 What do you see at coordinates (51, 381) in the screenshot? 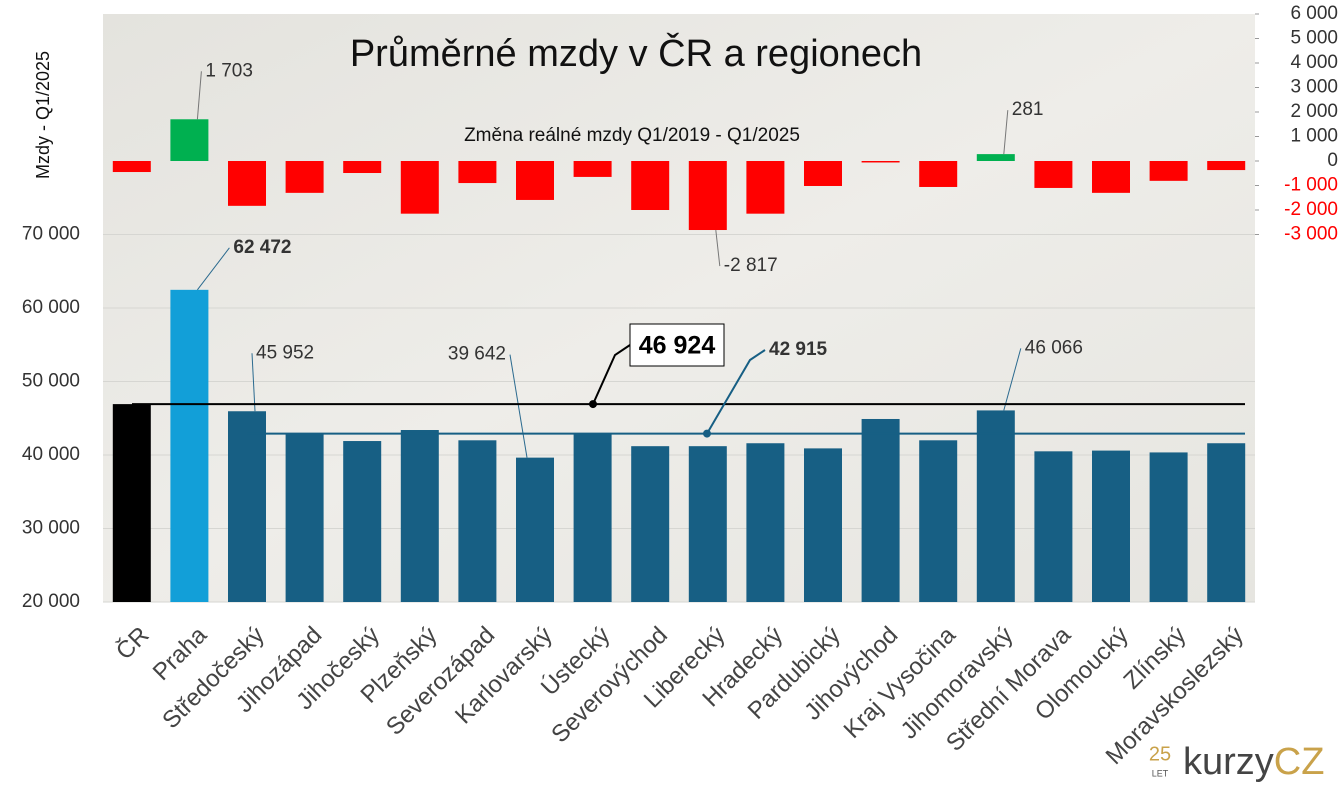
I see `y-tick-label: 50 000` at bounding box center [51, 381].